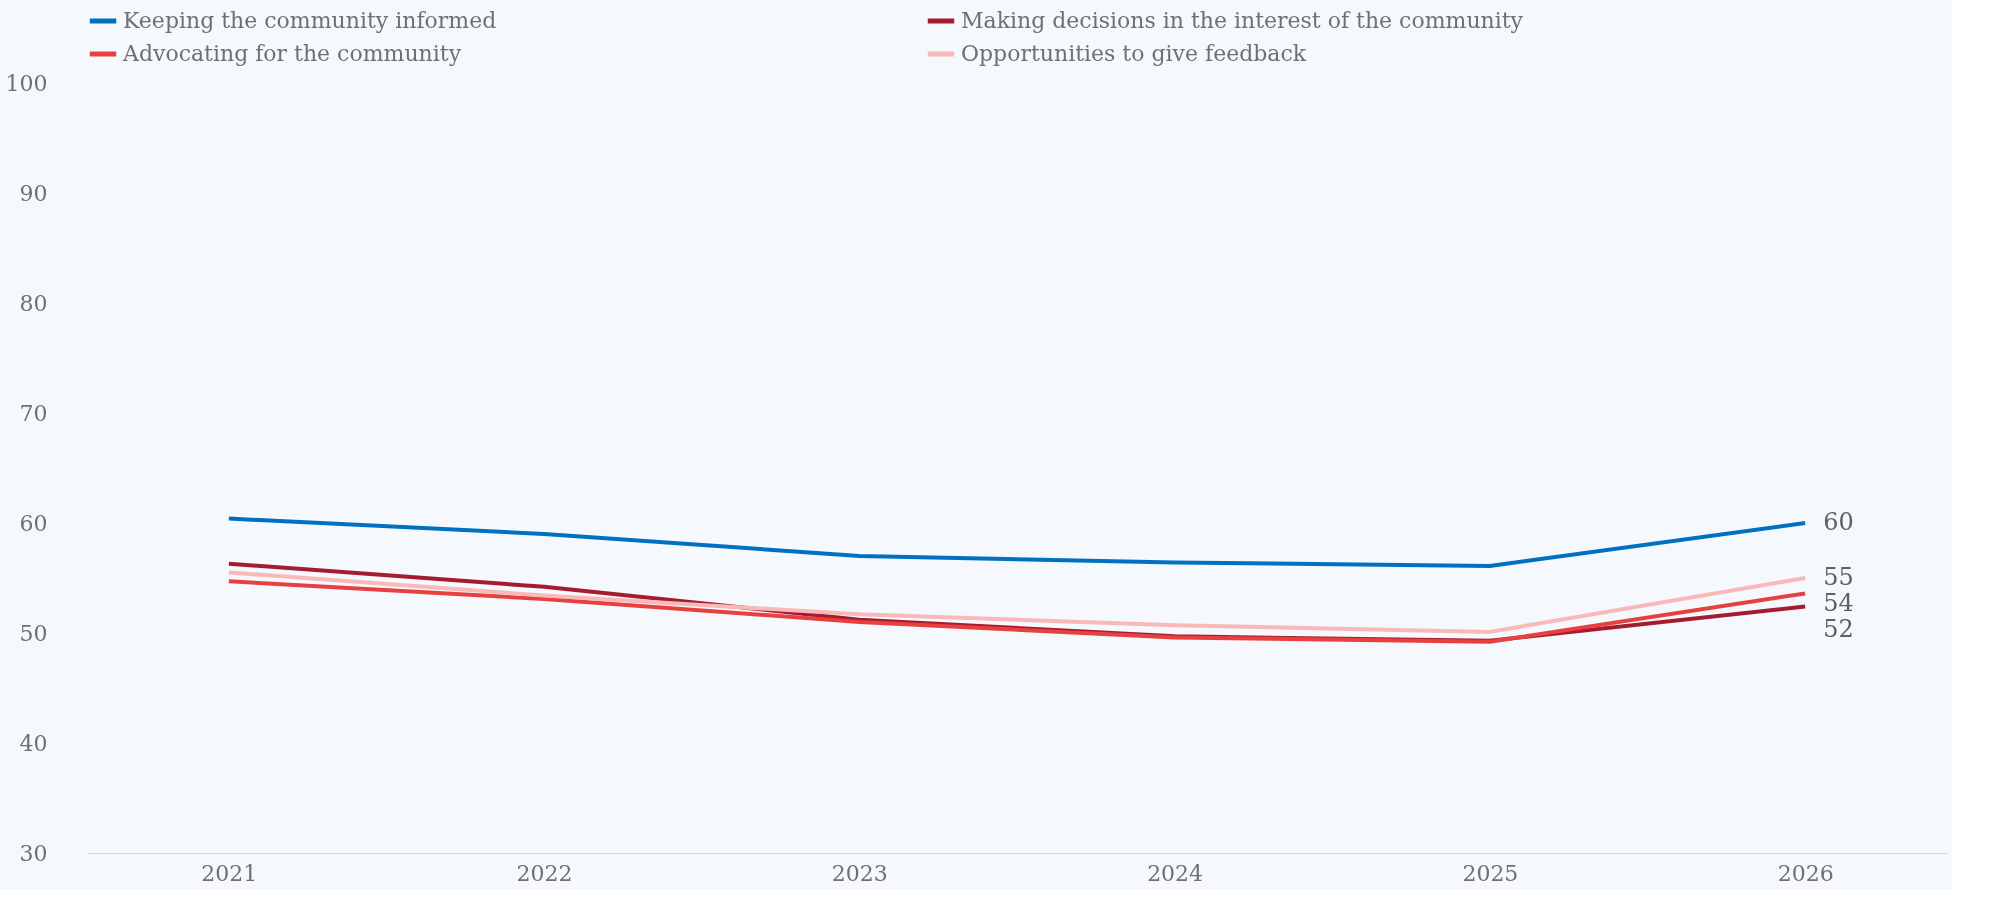 The width and height of the screenshot is (2013, 906). What do you see at coordinates (544, 873) in the screenshot?
I see `x-tick-label: 2022` at bounding box center [544, 873].